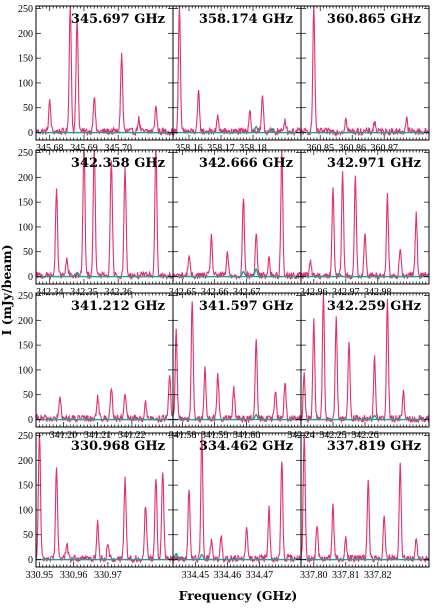 Image resolution: width=436 pixels, height=611 pixels. I want to click on panel-frequency-label: 360.865 GHz, so click(374, 19).